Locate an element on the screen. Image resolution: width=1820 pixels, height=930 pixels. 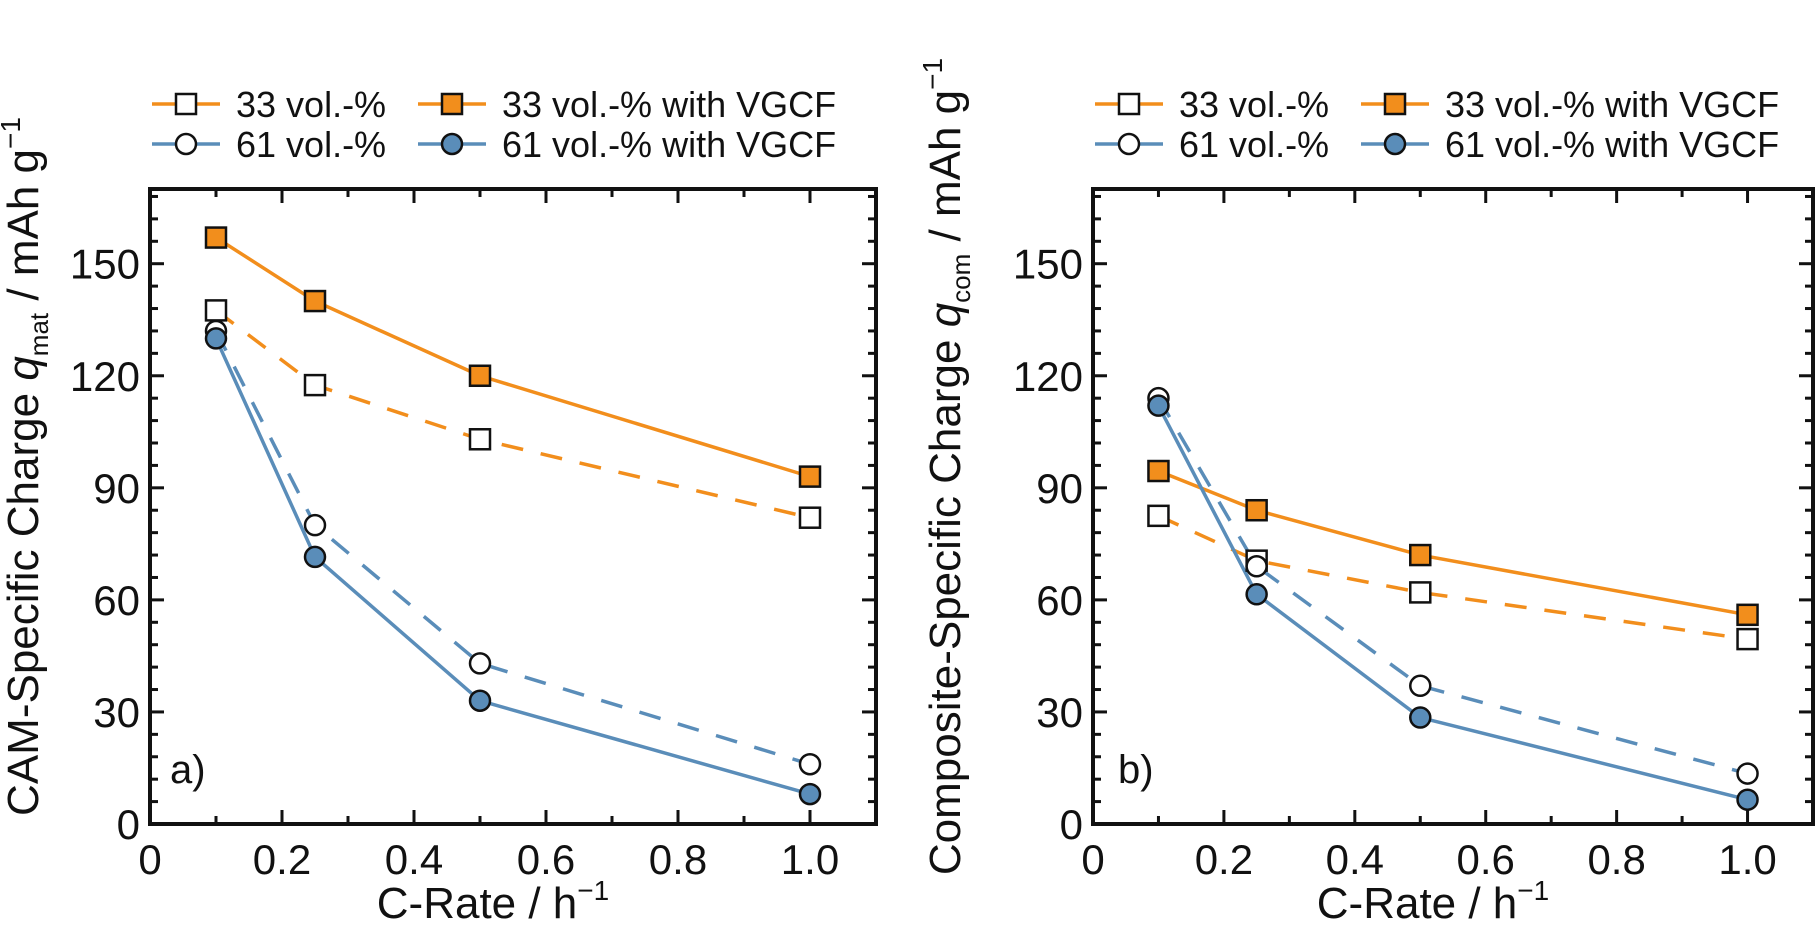
panel-label: a) is located at coordinates (188, 770).